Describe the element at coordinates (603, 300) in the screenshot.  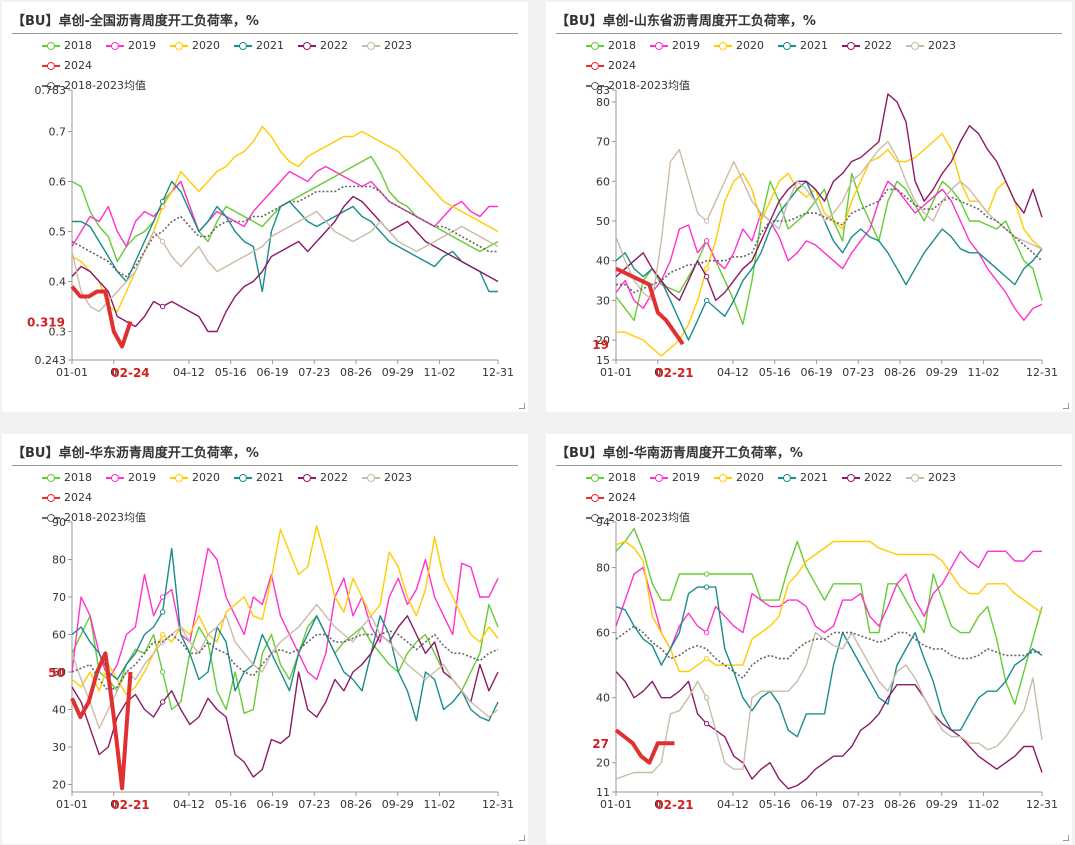
I see `y-tick-label: 30` at that location.